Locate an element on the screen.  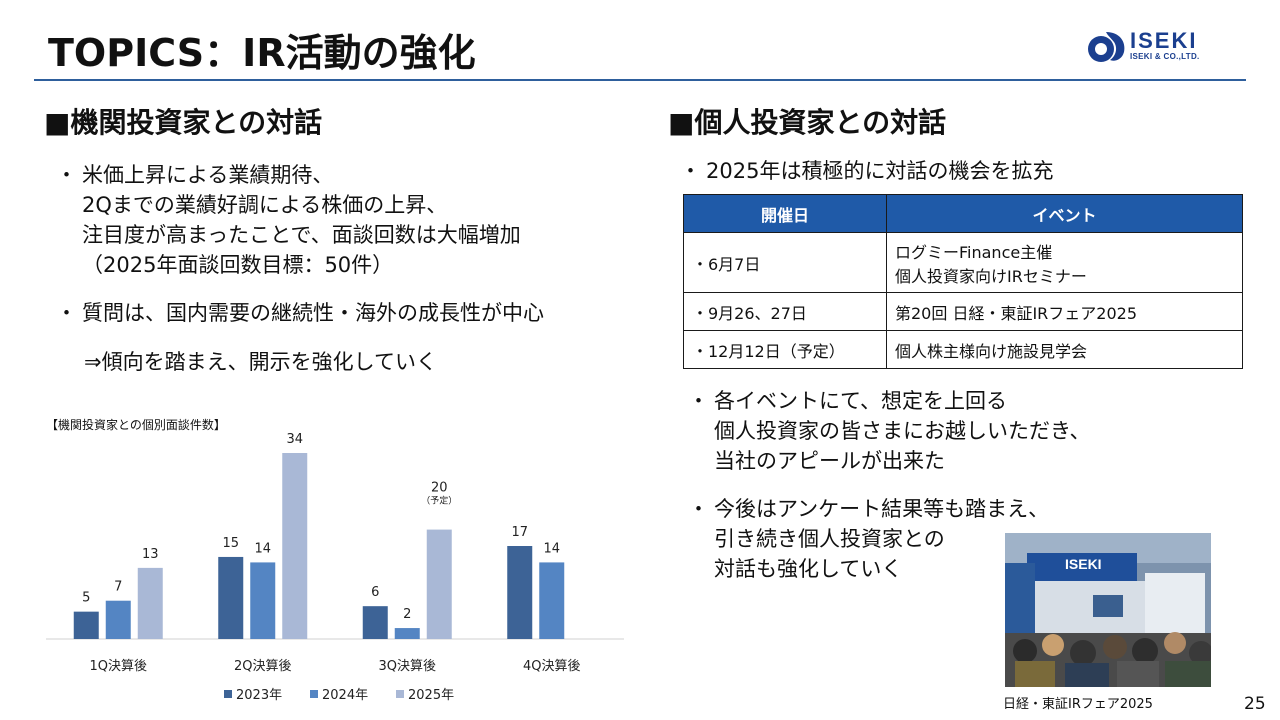
bullet-line: 今後はアンケート結果等も踏まえ、 is located at coordinates (882, 509).